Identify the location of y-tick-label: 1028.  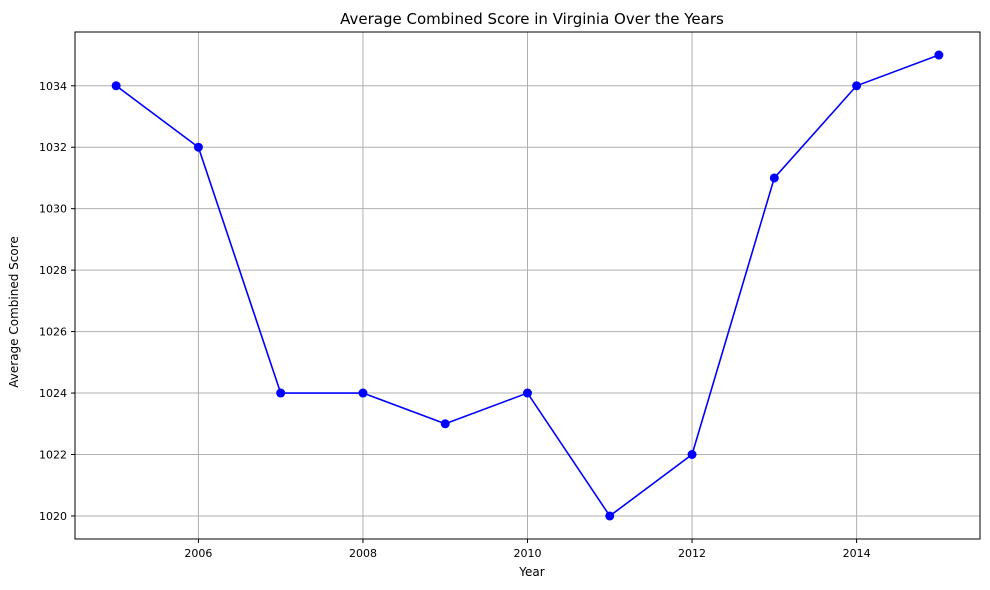
(53, 270).